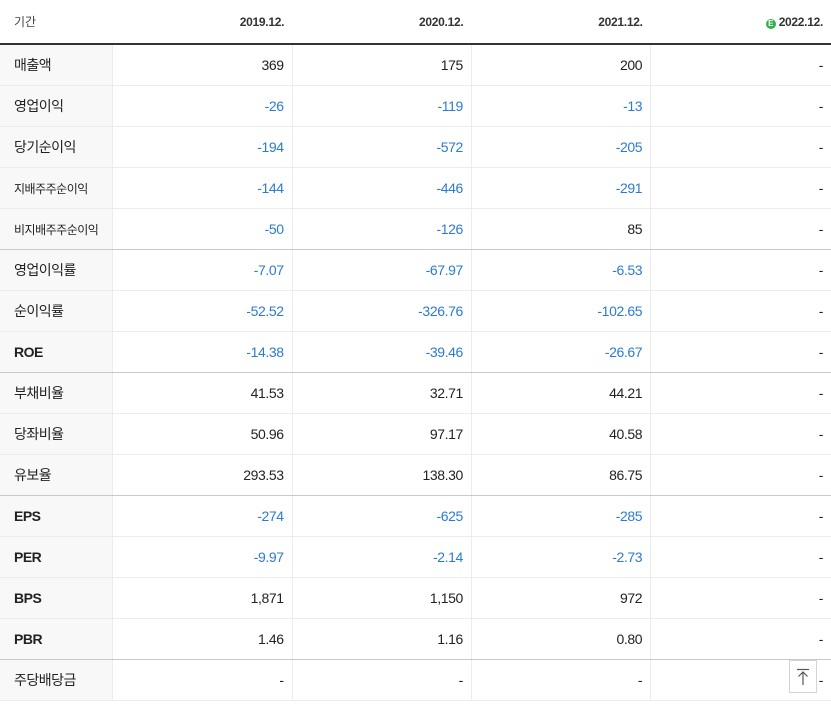 The image size is (831, 709). Describe the element at coordinates (56, 22) in the screenshot. I see `period-label-header: 기간` at that location.